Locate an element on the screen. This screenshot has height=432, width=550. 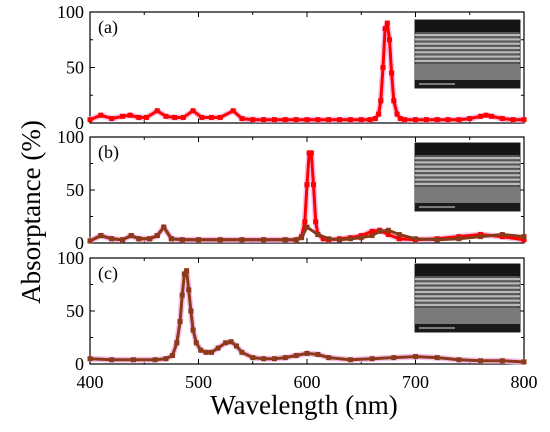
x-tick-label: 500 is located at coordinates (198, 382).